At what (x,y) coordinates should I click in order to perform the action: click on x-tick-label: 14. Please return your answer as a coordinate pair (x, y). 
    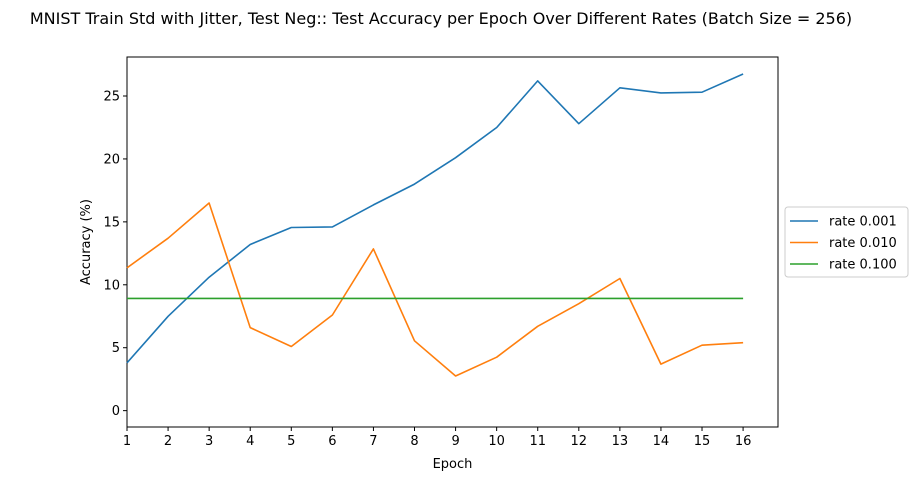
    Looking at the image, I should click on (661, 441).